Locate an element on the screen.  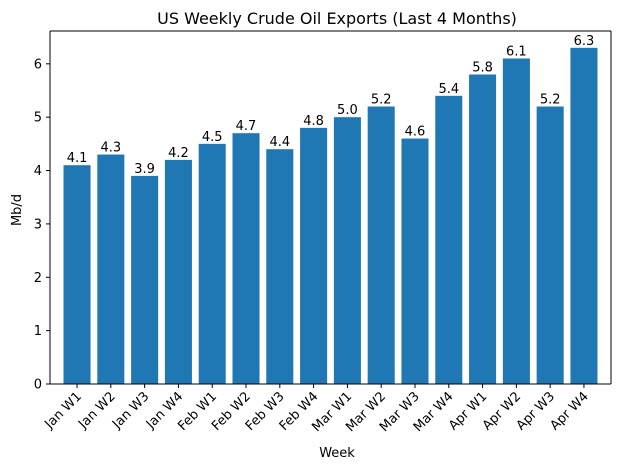
data-label: 4.6 is located at coordinates (415, 132).